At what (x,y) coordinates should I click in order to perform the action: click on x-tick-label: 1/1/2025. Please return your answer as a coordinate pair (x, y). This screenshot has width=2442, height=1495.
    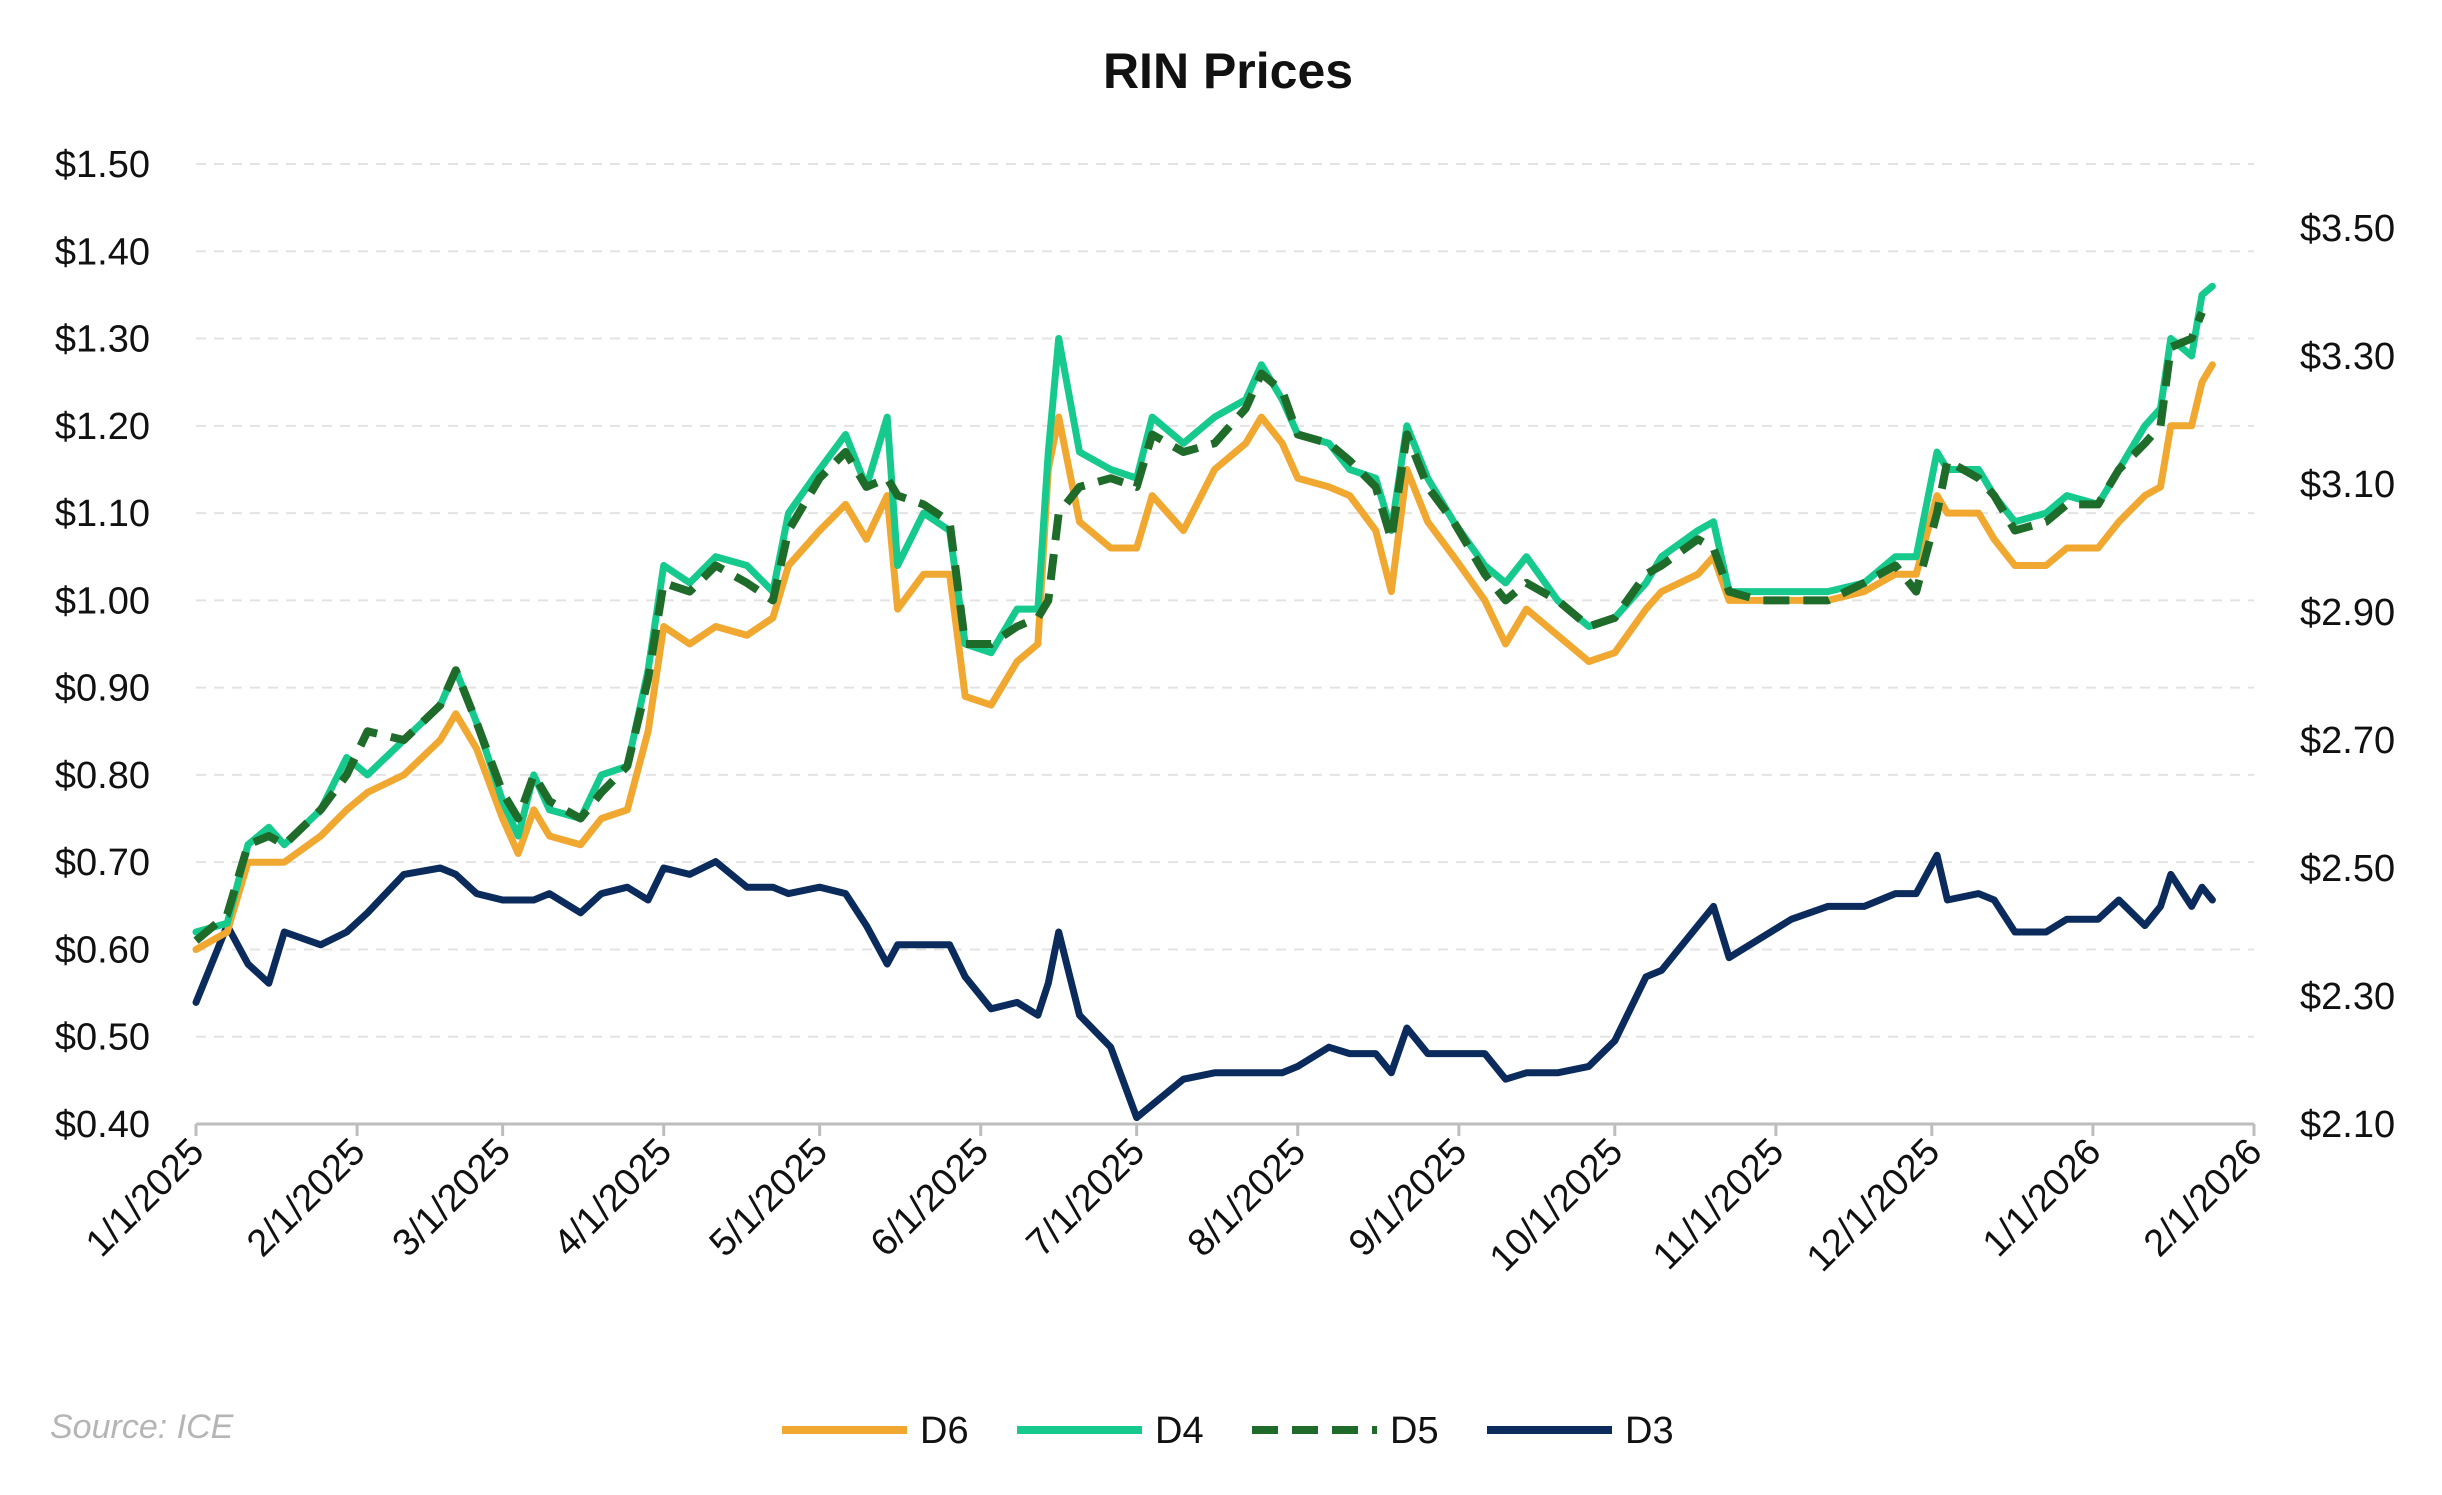
    Looking at the image, I should click on (145, 1198).